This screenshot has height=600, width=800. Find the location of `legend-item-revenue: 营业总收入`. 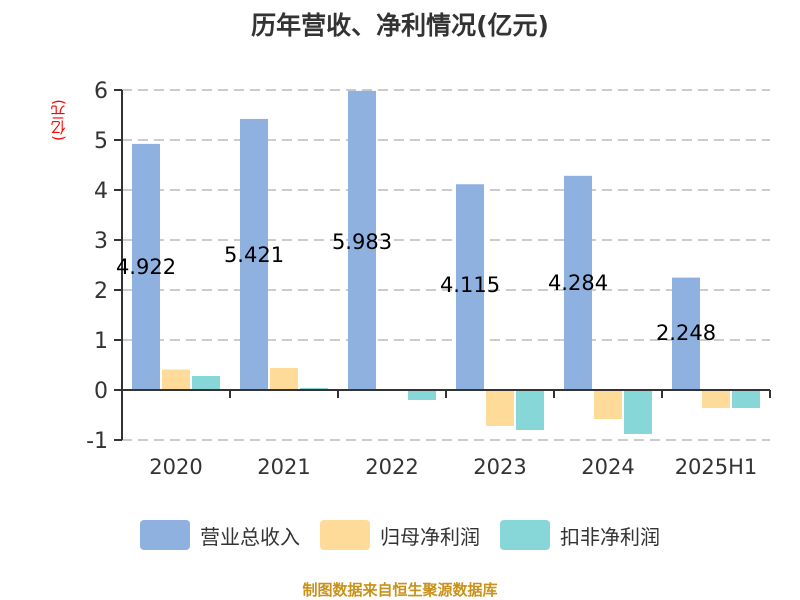

legend-item-revenue: 营业总收入 is located at coordinates (220, 535).